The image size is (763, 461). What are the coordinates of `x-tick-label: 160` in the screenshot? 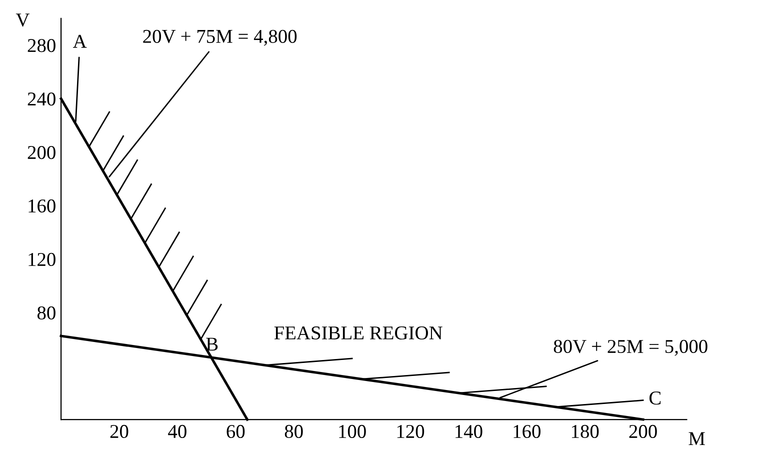 It's located at (527, 431).